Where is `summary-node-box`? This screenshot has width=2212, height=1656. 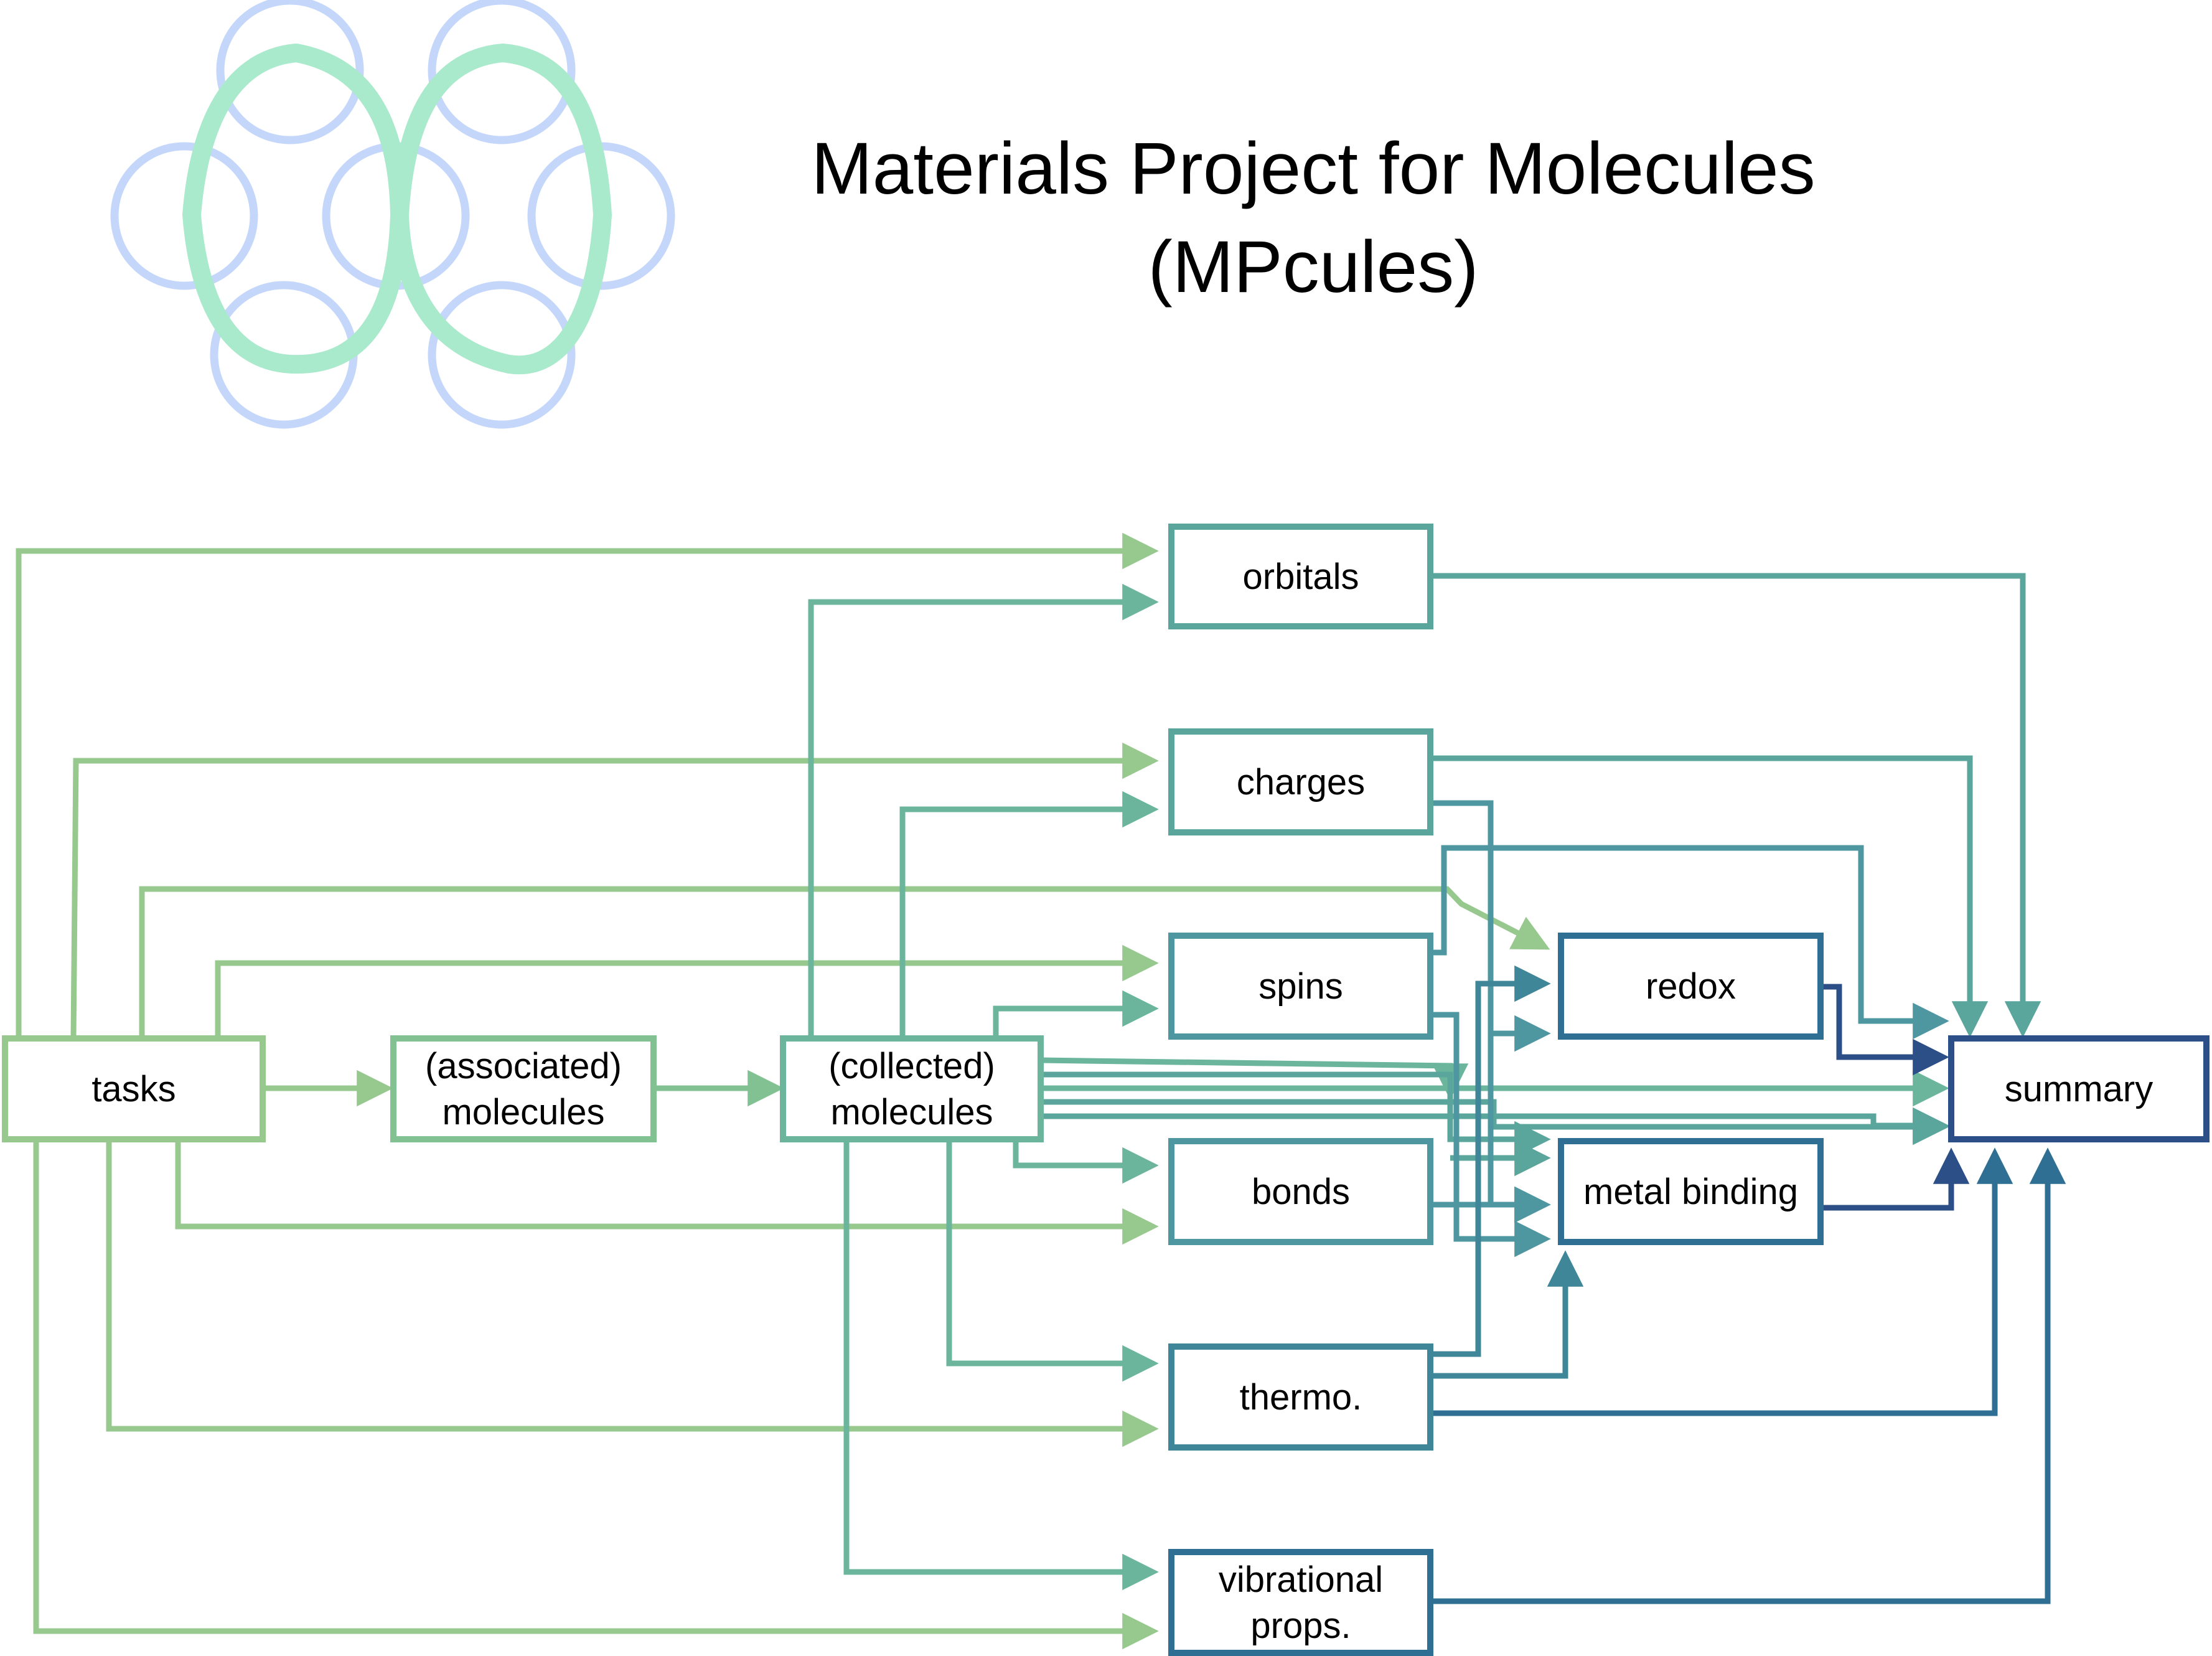 summary-node-box is located at coordinates (2079, 1088).